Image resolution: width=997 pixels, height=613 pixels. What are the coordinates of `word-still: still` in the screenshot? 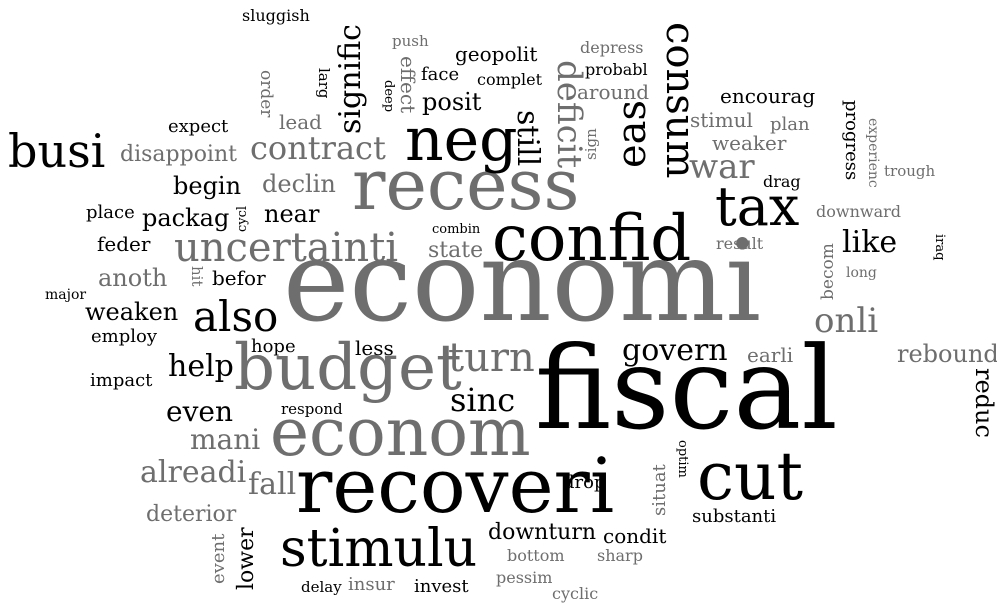 It's located at (527, 138).